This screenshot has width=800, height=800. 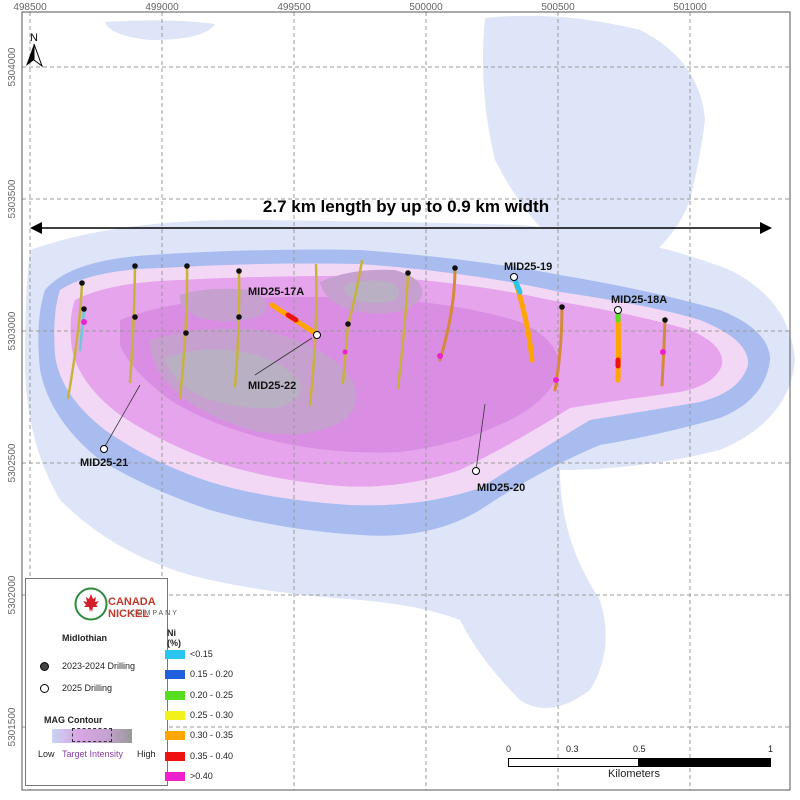 What do you see at coordinates (35, 50) in the screenshot?
I see `north-arrow-icon: N` at bounding box center [35, 50].